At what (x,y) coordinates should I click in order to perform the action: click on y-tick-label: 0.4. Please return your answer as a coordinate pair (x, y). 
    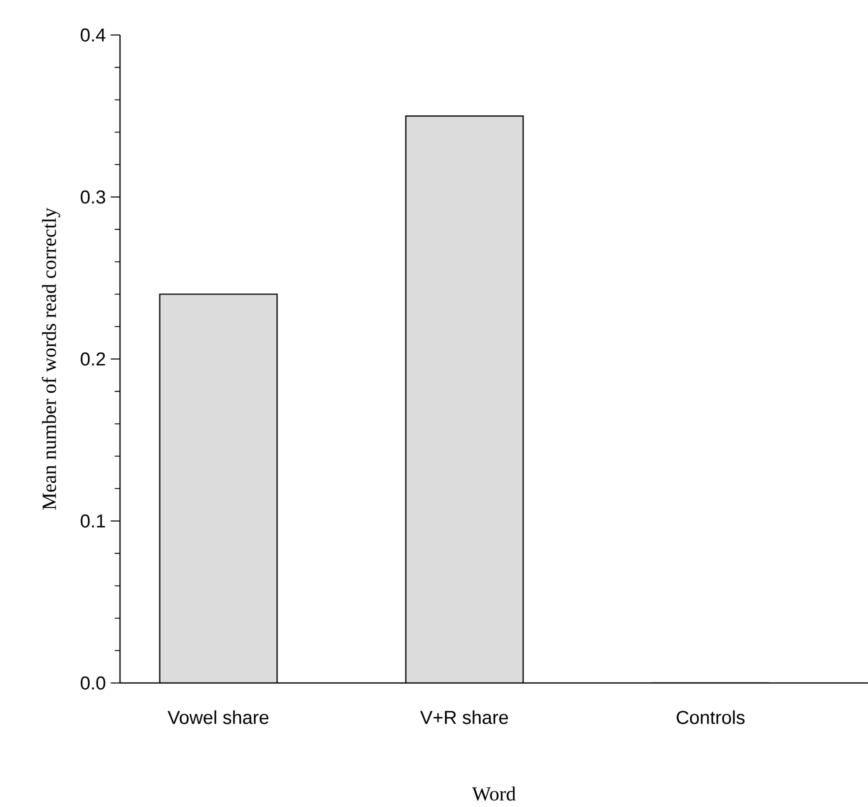
    Looking at the image, I should click on (93, 35).